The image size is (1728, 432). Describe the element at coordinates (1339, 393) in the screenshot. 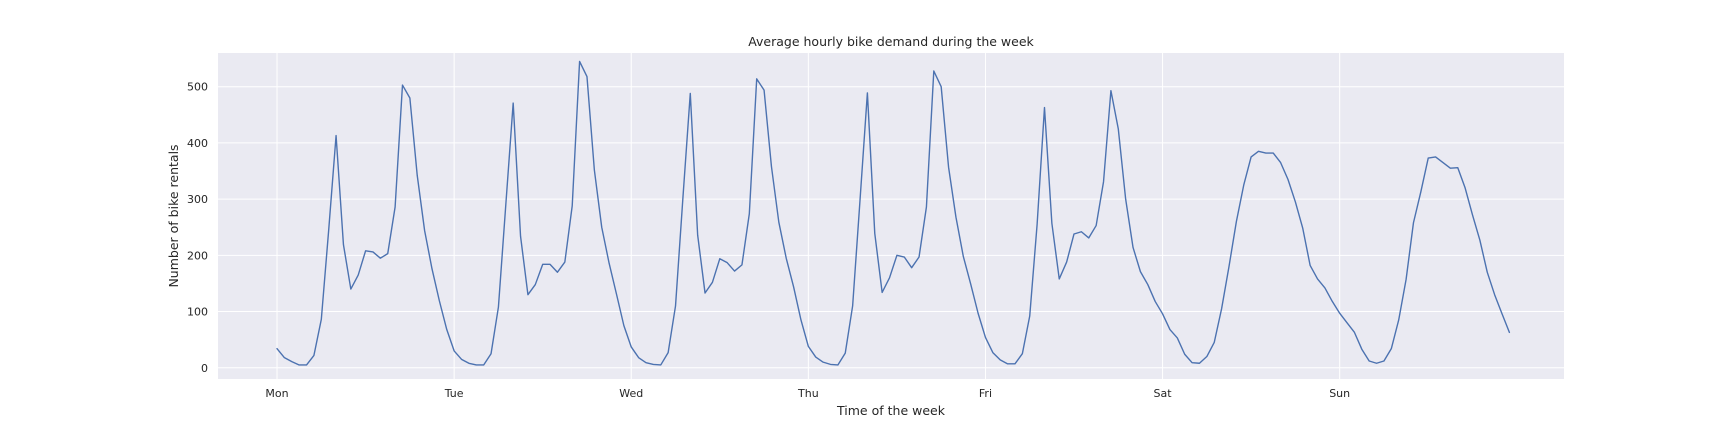

I see `x-tick-label: Sun` at that location.